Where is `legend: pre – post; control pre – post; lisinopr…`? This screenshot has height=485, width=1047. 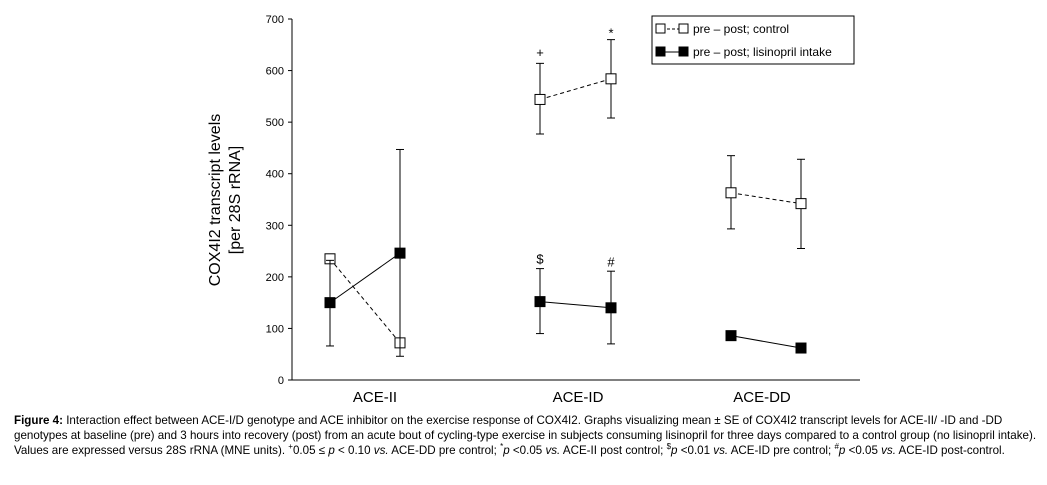 legend: pre – post; control pre – post; lisinopr… is located at coordinates (753, 40).